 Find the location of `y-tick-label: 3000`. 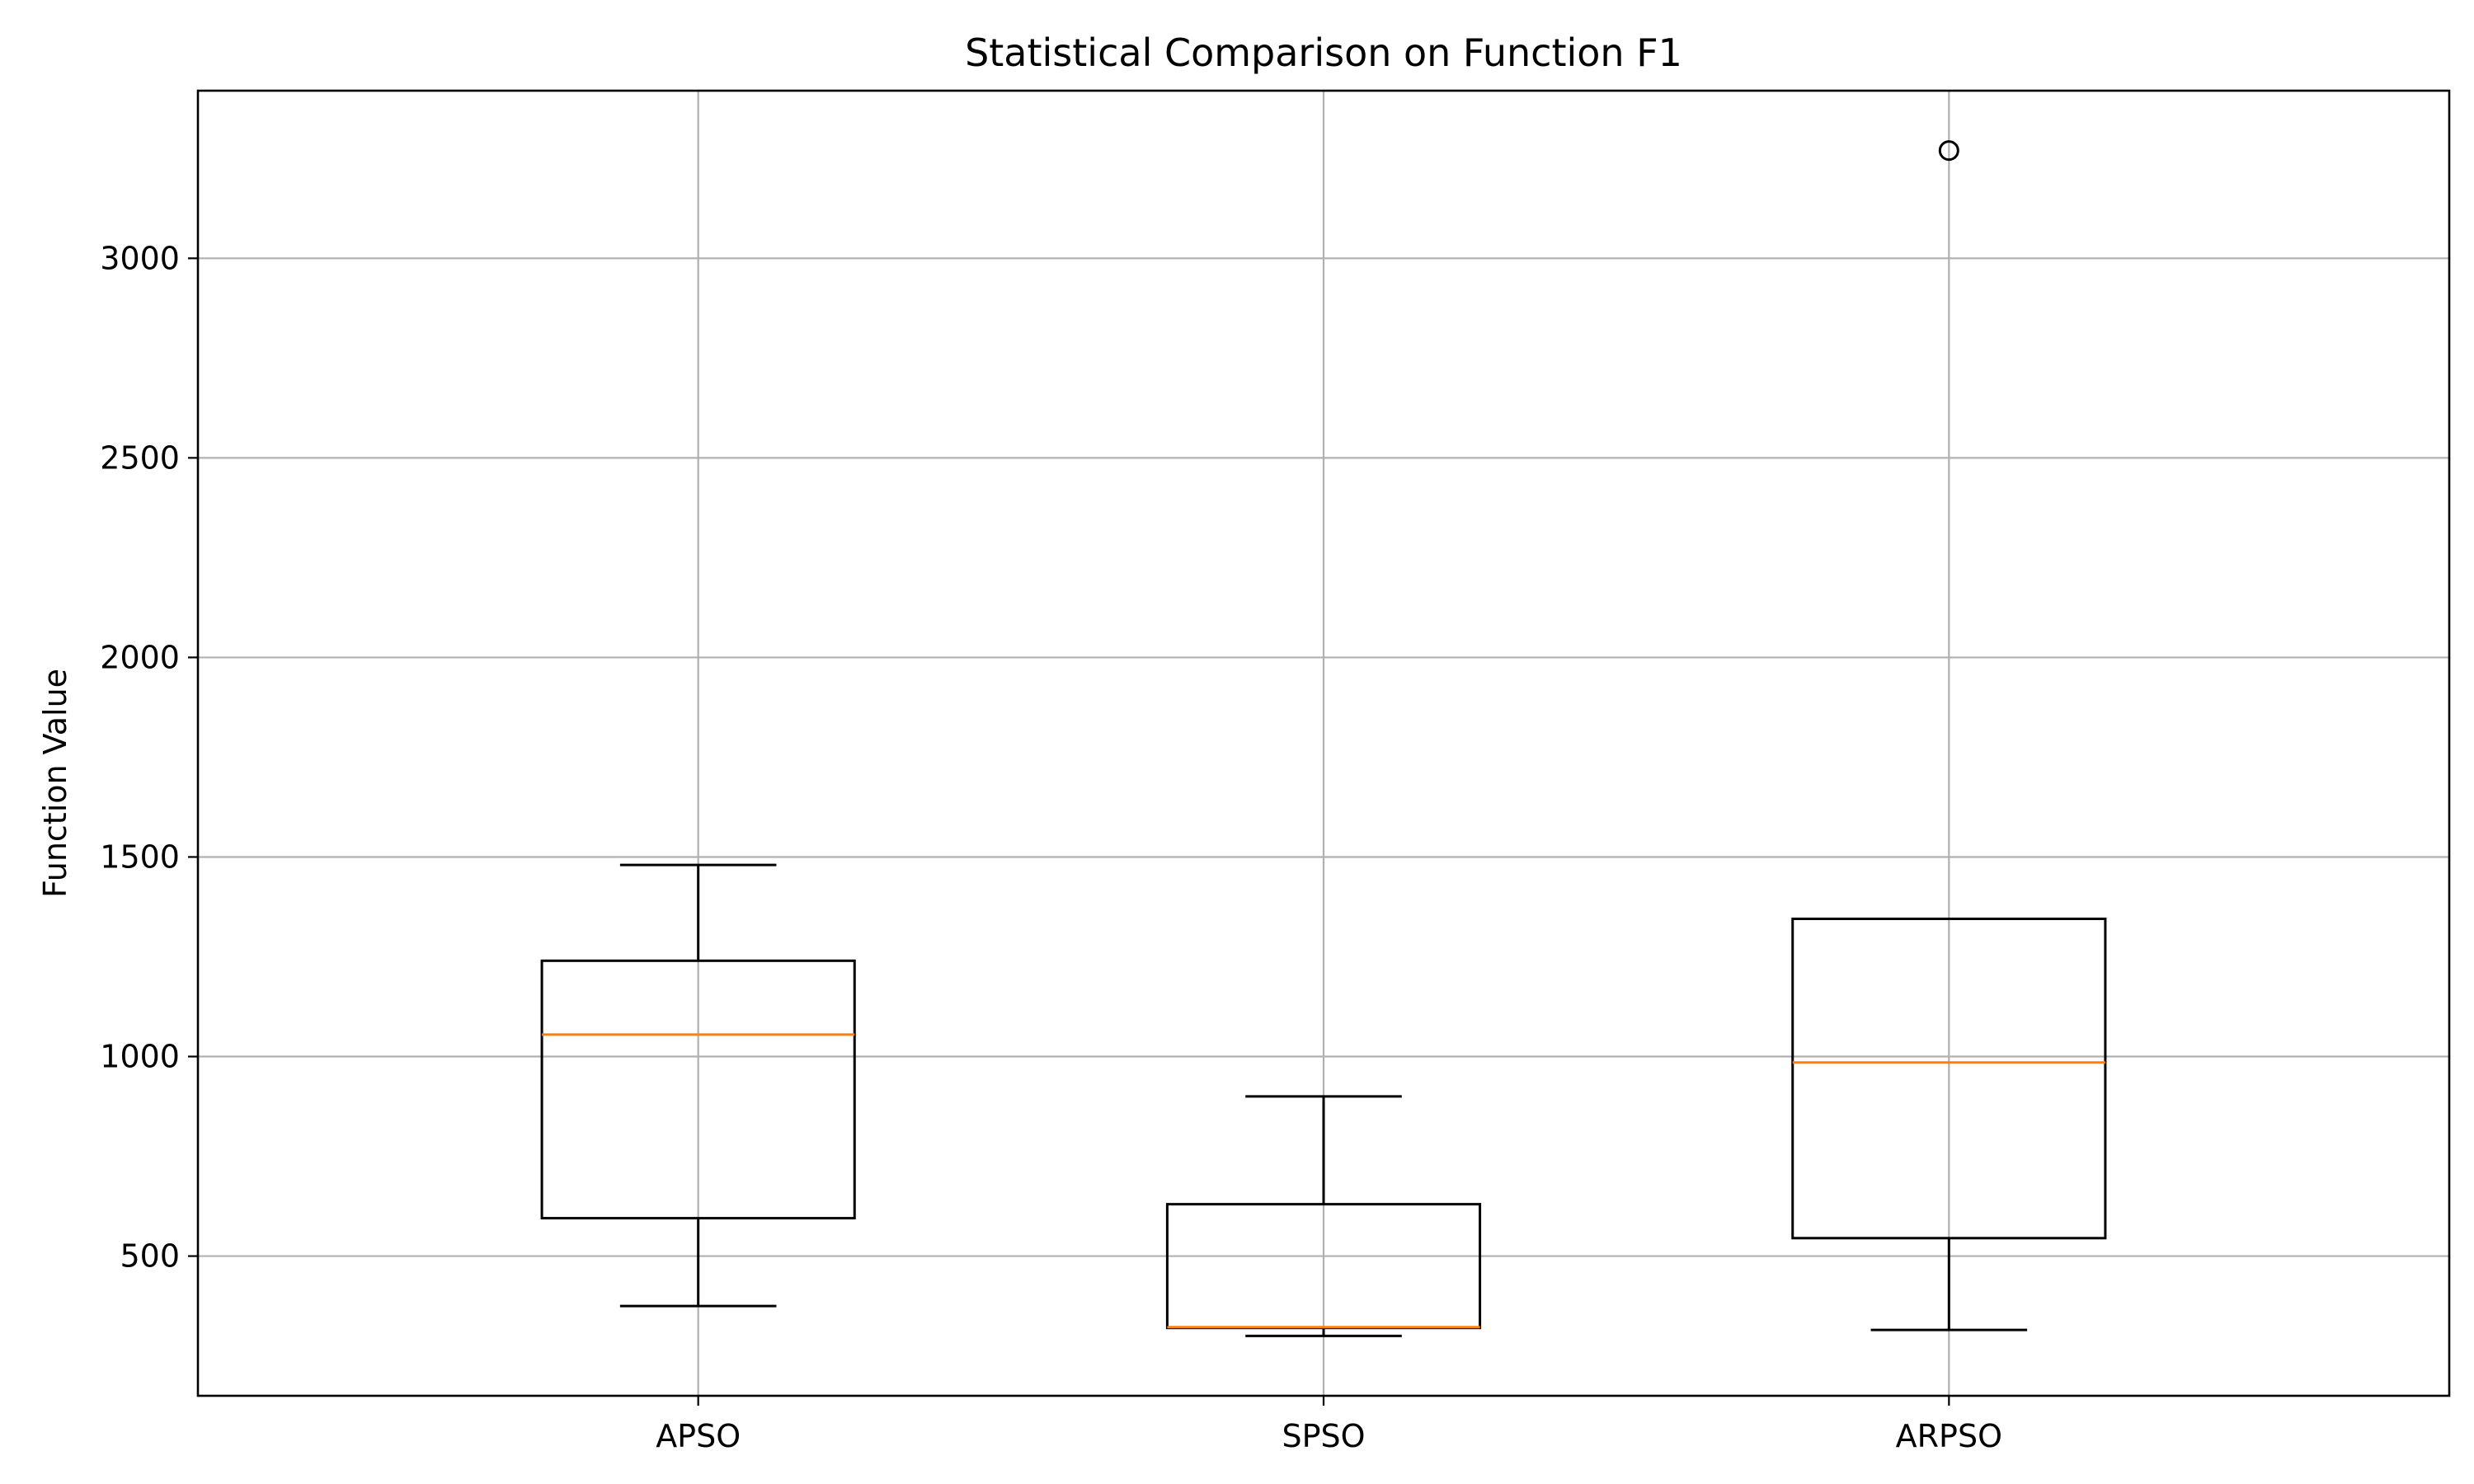

y-tick-label: 3000 is located at coordinates (140, 258).